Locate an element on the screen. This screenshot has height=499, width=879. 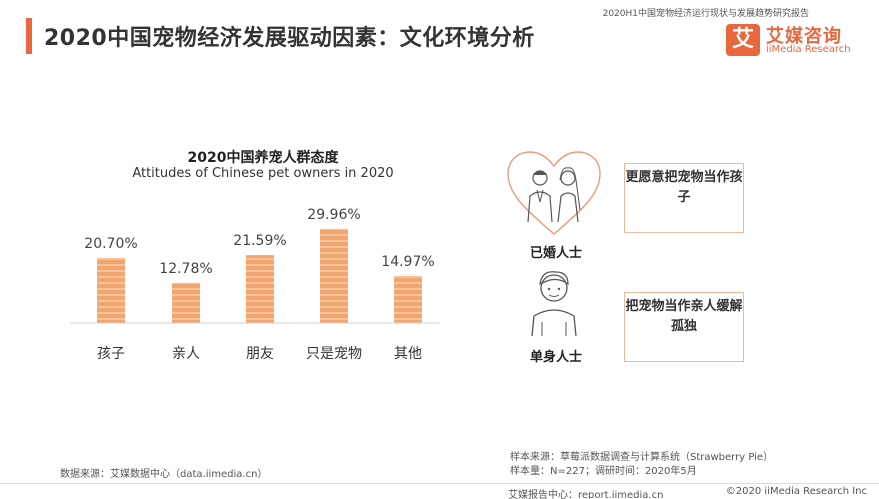
single-person-icon is located at coordinates (554, 304).